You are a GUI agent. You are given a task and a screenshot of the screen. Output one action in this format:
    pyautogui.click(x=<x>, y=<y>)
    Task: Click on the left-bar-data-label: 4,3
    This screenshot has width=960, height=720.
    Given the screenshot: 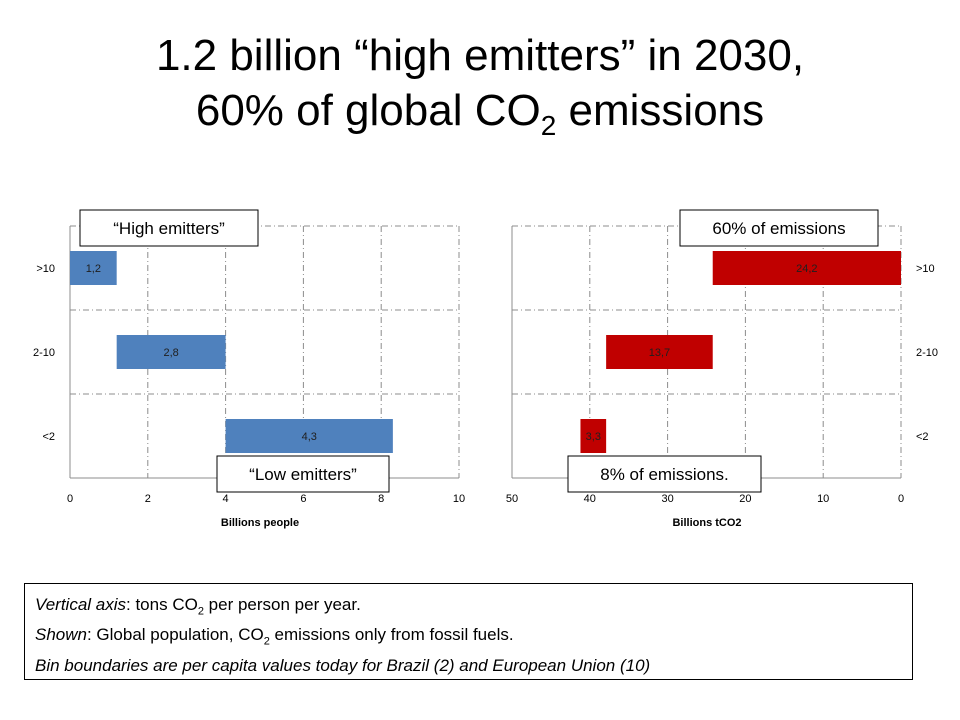 What is the action you would take?
    pyautogui.click(x=309, y=437)
    